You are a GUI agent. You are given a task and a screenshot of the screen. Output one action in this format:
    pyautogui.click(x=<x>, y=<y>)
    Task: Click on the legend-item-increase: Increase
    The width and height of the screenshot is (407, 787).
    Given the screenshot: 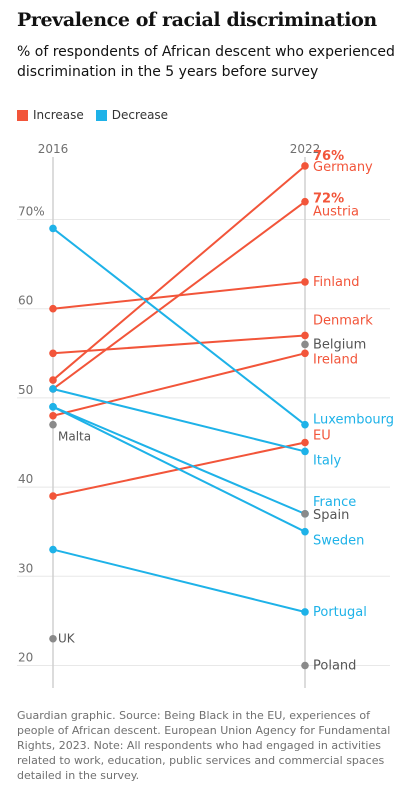 What is the action you would take?
    pyautogui.click(x=50, y=115)
    